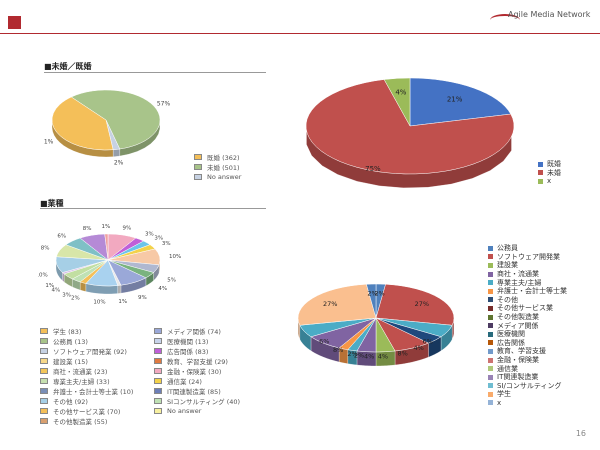 This screenshot has height=450, width=600. Describe the element at coordinates (511, 334) in the screenshot. I see `industry-right-legend-label: 医療機関` at that location.